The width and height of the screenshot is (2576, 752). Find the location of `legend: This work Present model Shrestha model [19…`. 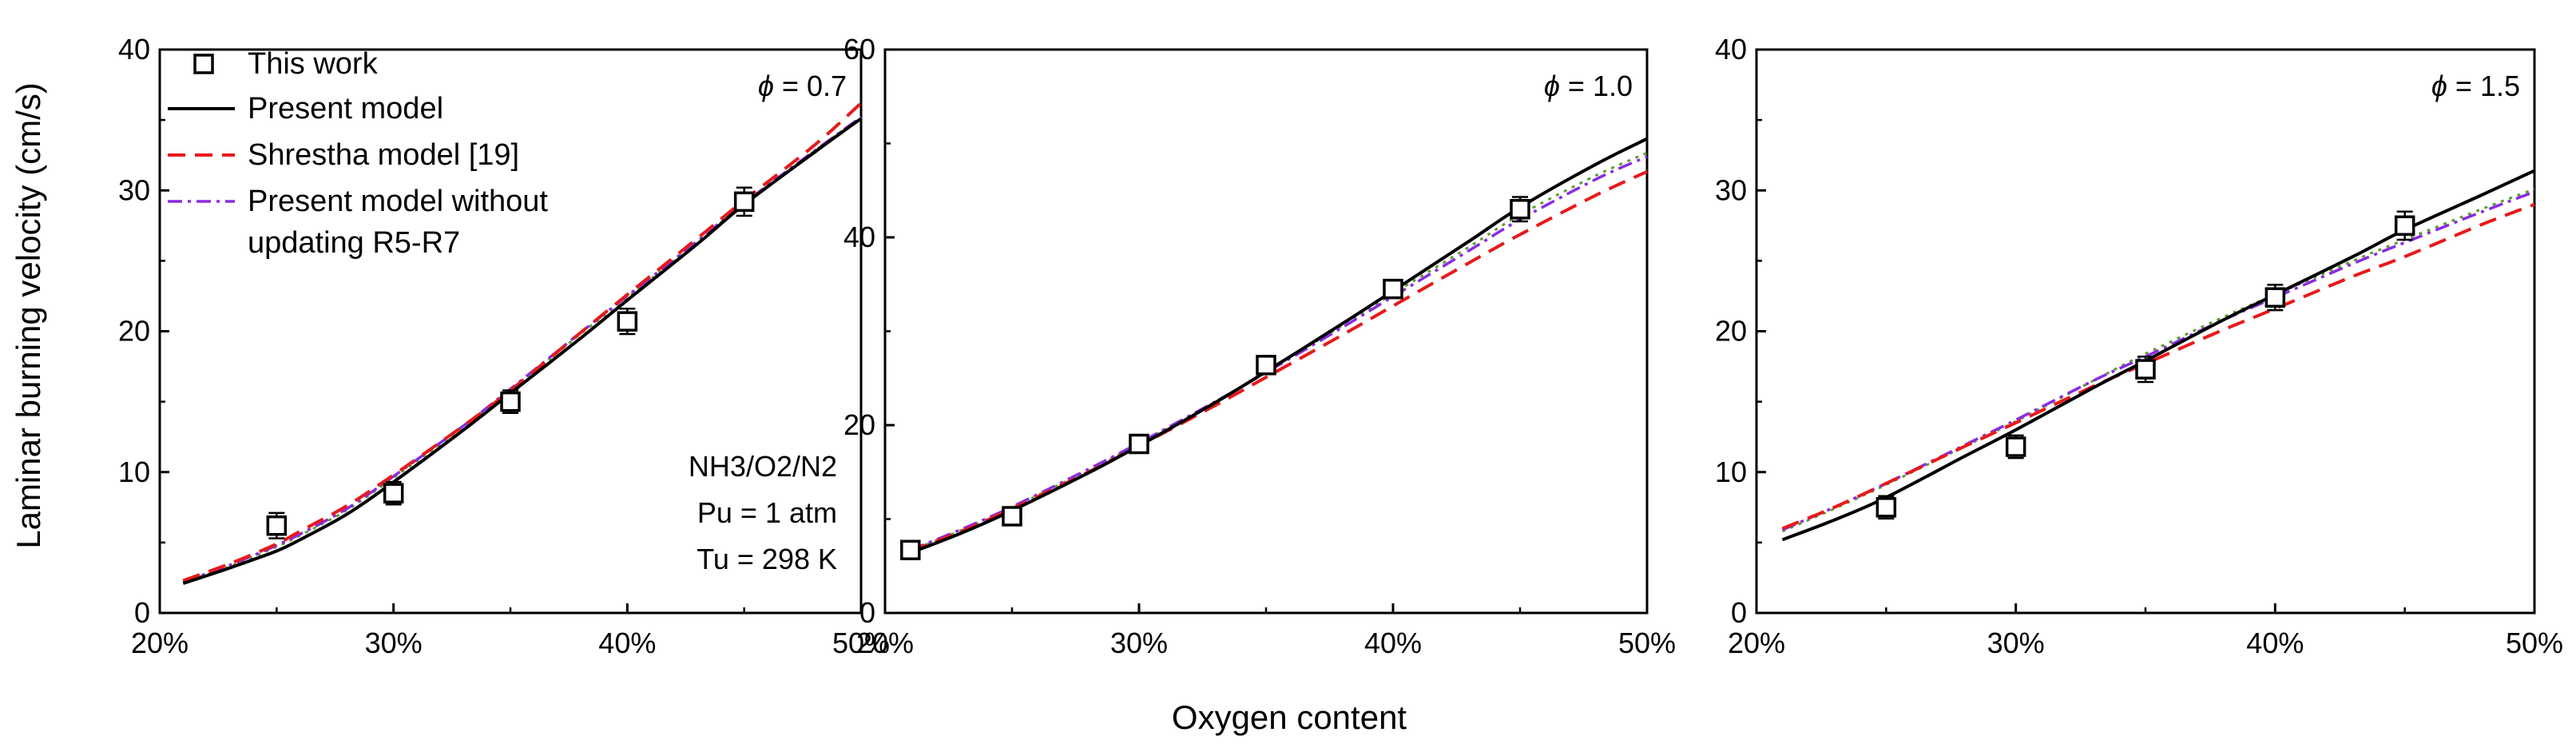

legend: This work Present model Shrestha model [19… is located at coordinates (358, 153).